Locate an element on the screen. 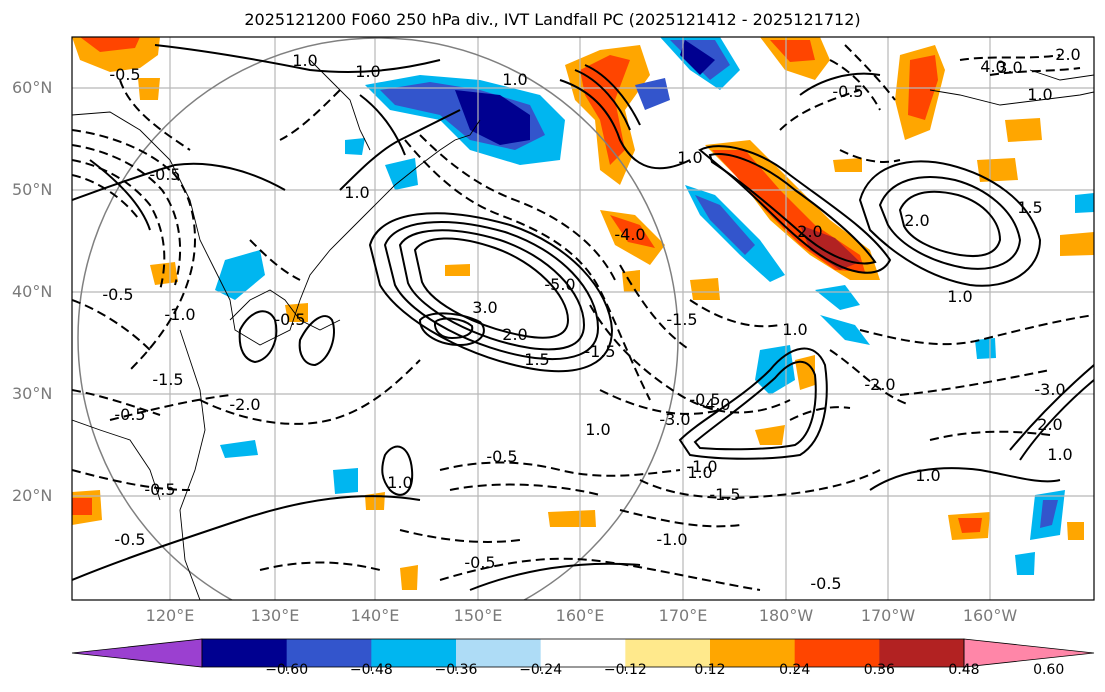 The image size is (1105, 692). lat-label-20n: 20°N is located at coordinates (32, 495).